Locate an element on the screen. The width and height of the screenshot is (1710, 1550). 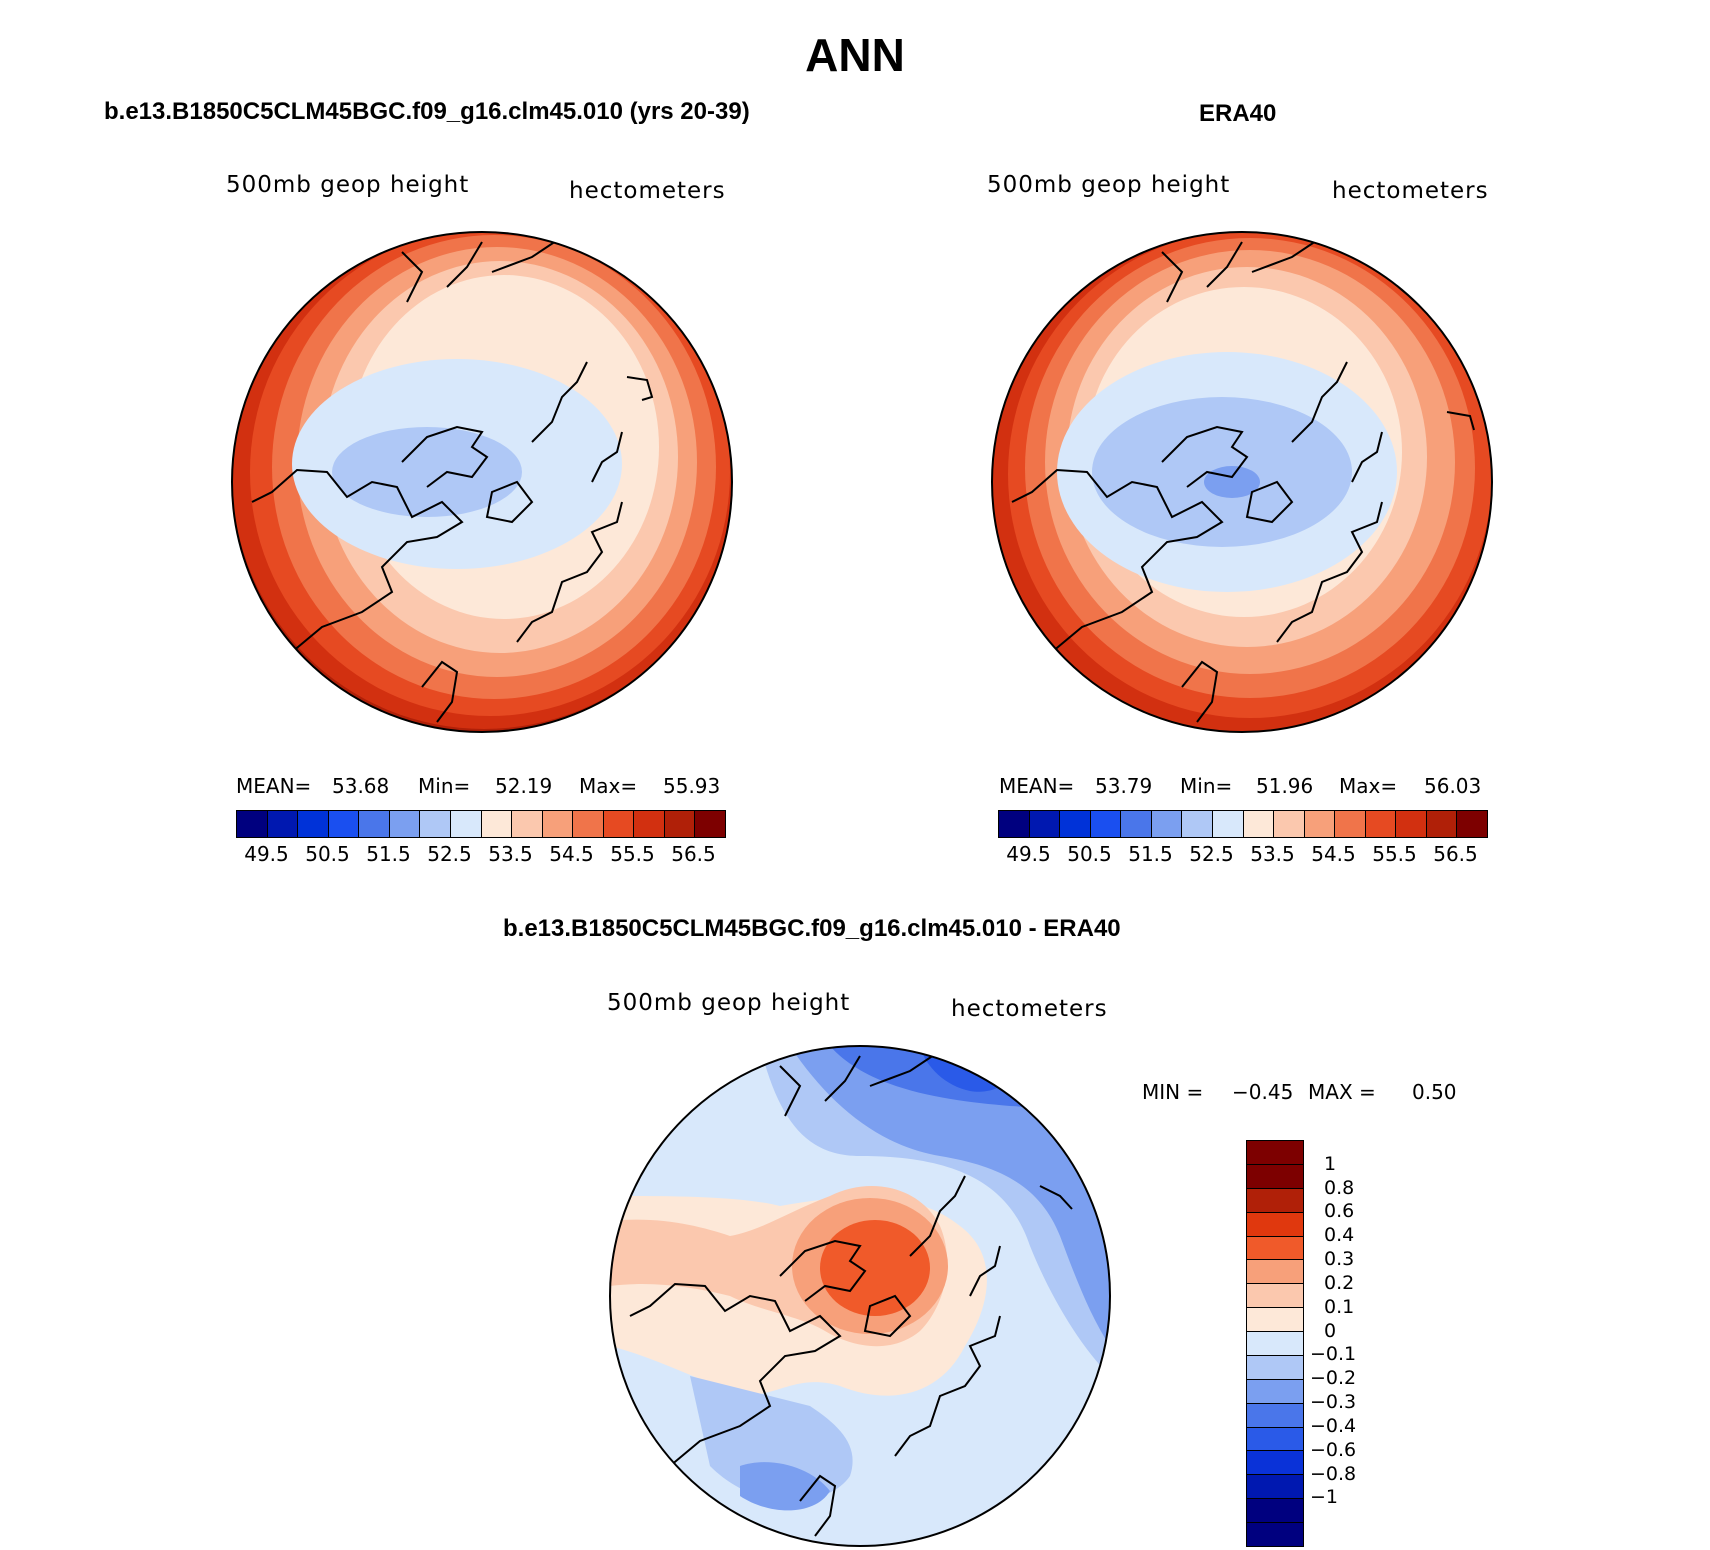
colorbar-tick-label: 0.1 is located at coordinates (1339, 1306).